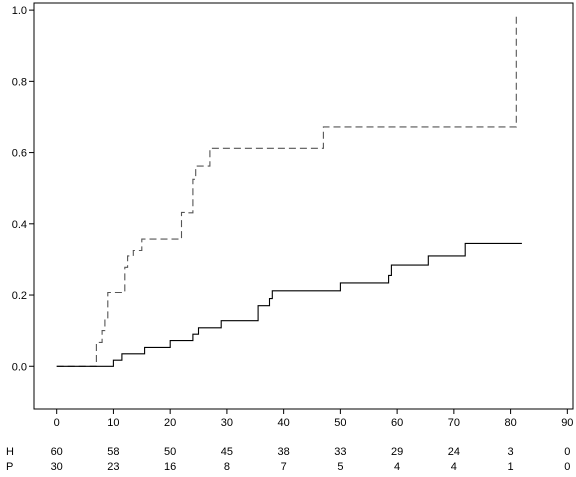 This screenshot has height=477, width=576. What do you see at coordinates (227, 452) in the screenshot?
I see `risk-table-cell: 45` at bounding box center [227, 452].